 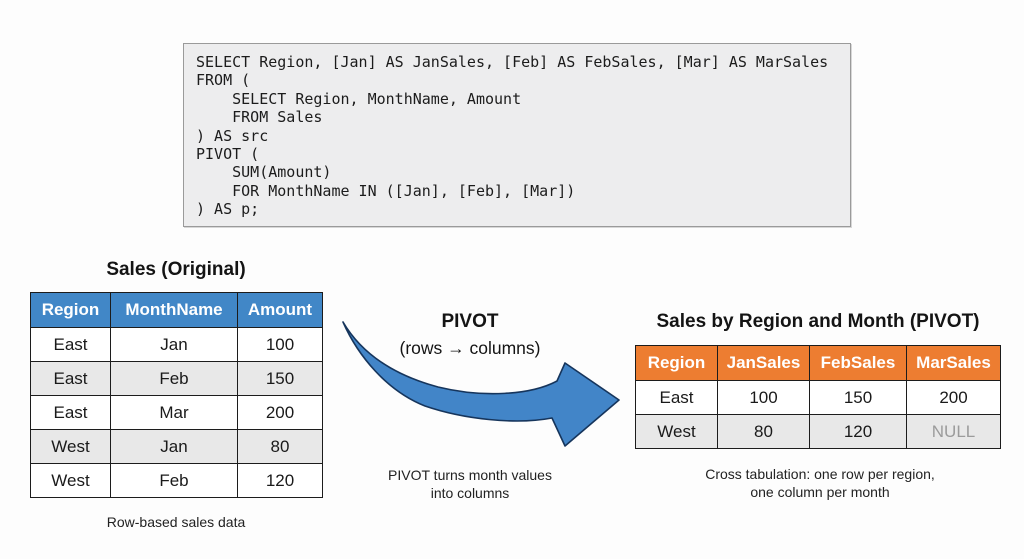 What do you see at coordinates (280, 480) in the screenshot?
I see `cell-amount: 120` at bounding box center [280, 480].